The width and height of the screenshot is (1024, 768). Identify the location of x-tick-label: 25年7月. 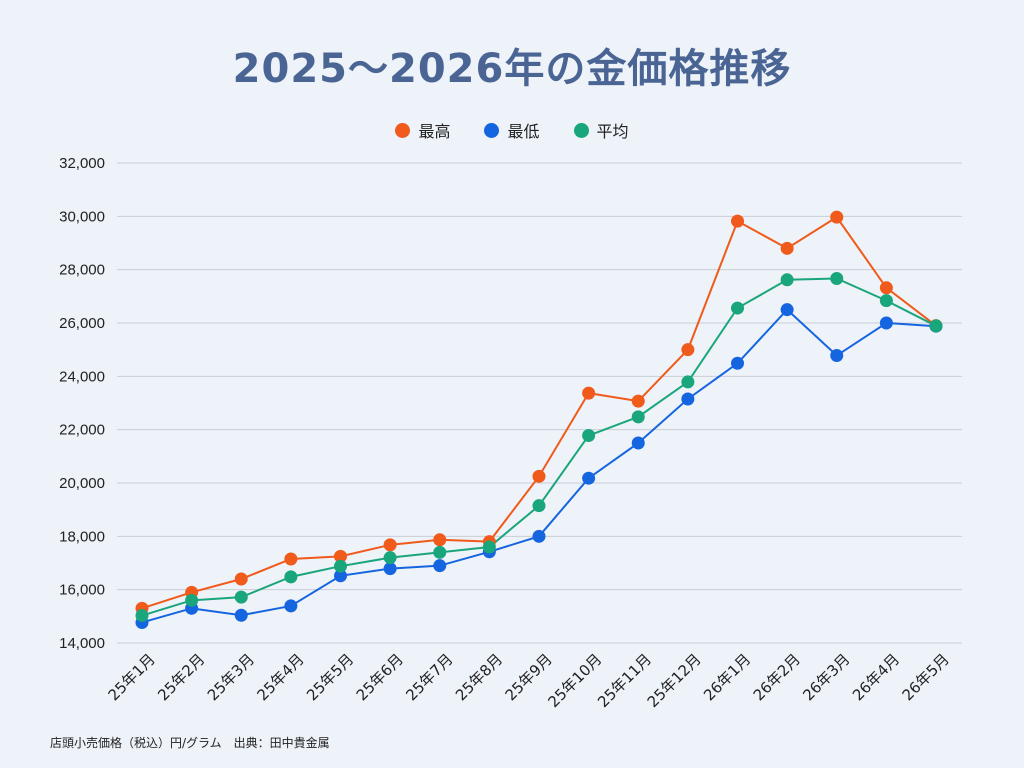
(429, 677).